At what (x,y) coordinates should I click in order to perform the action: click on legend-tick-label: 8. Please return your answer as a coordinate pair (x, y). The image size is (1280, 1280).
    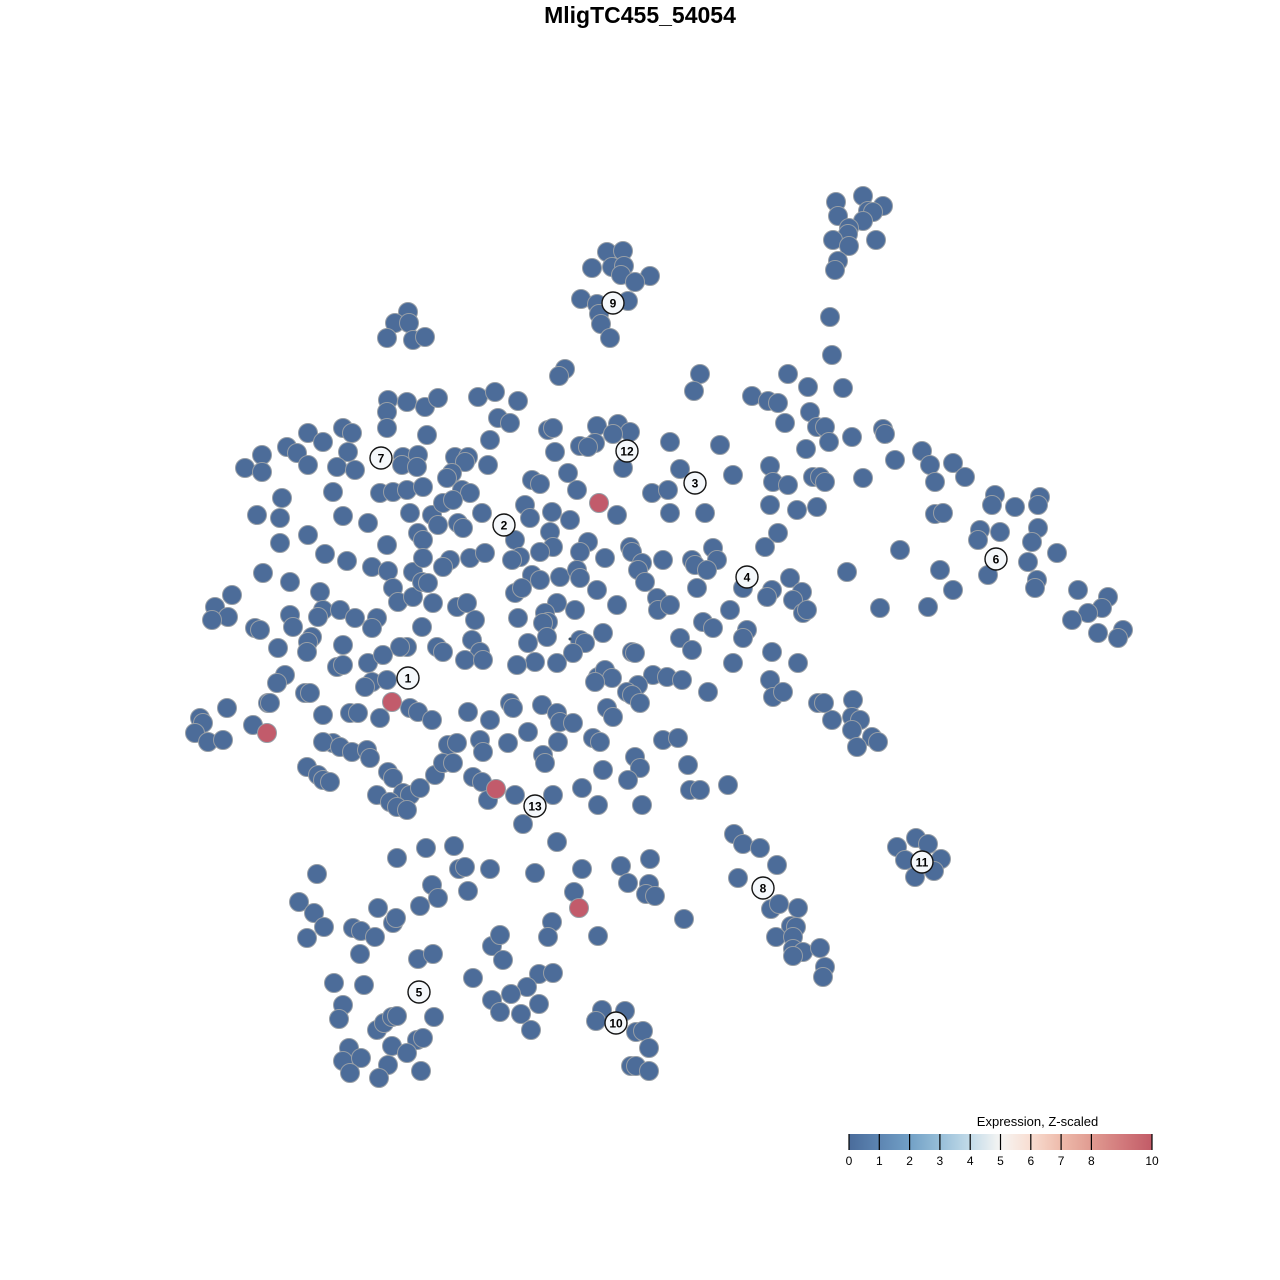
    Looking at the image, I should click on (1091, 1161).